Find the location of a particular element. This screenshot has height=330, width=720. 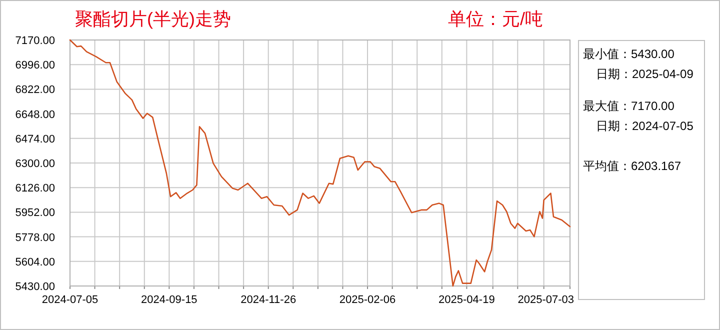

chart-title: 聚酯切片(半光)走势 is located at coordinates (153, 19).